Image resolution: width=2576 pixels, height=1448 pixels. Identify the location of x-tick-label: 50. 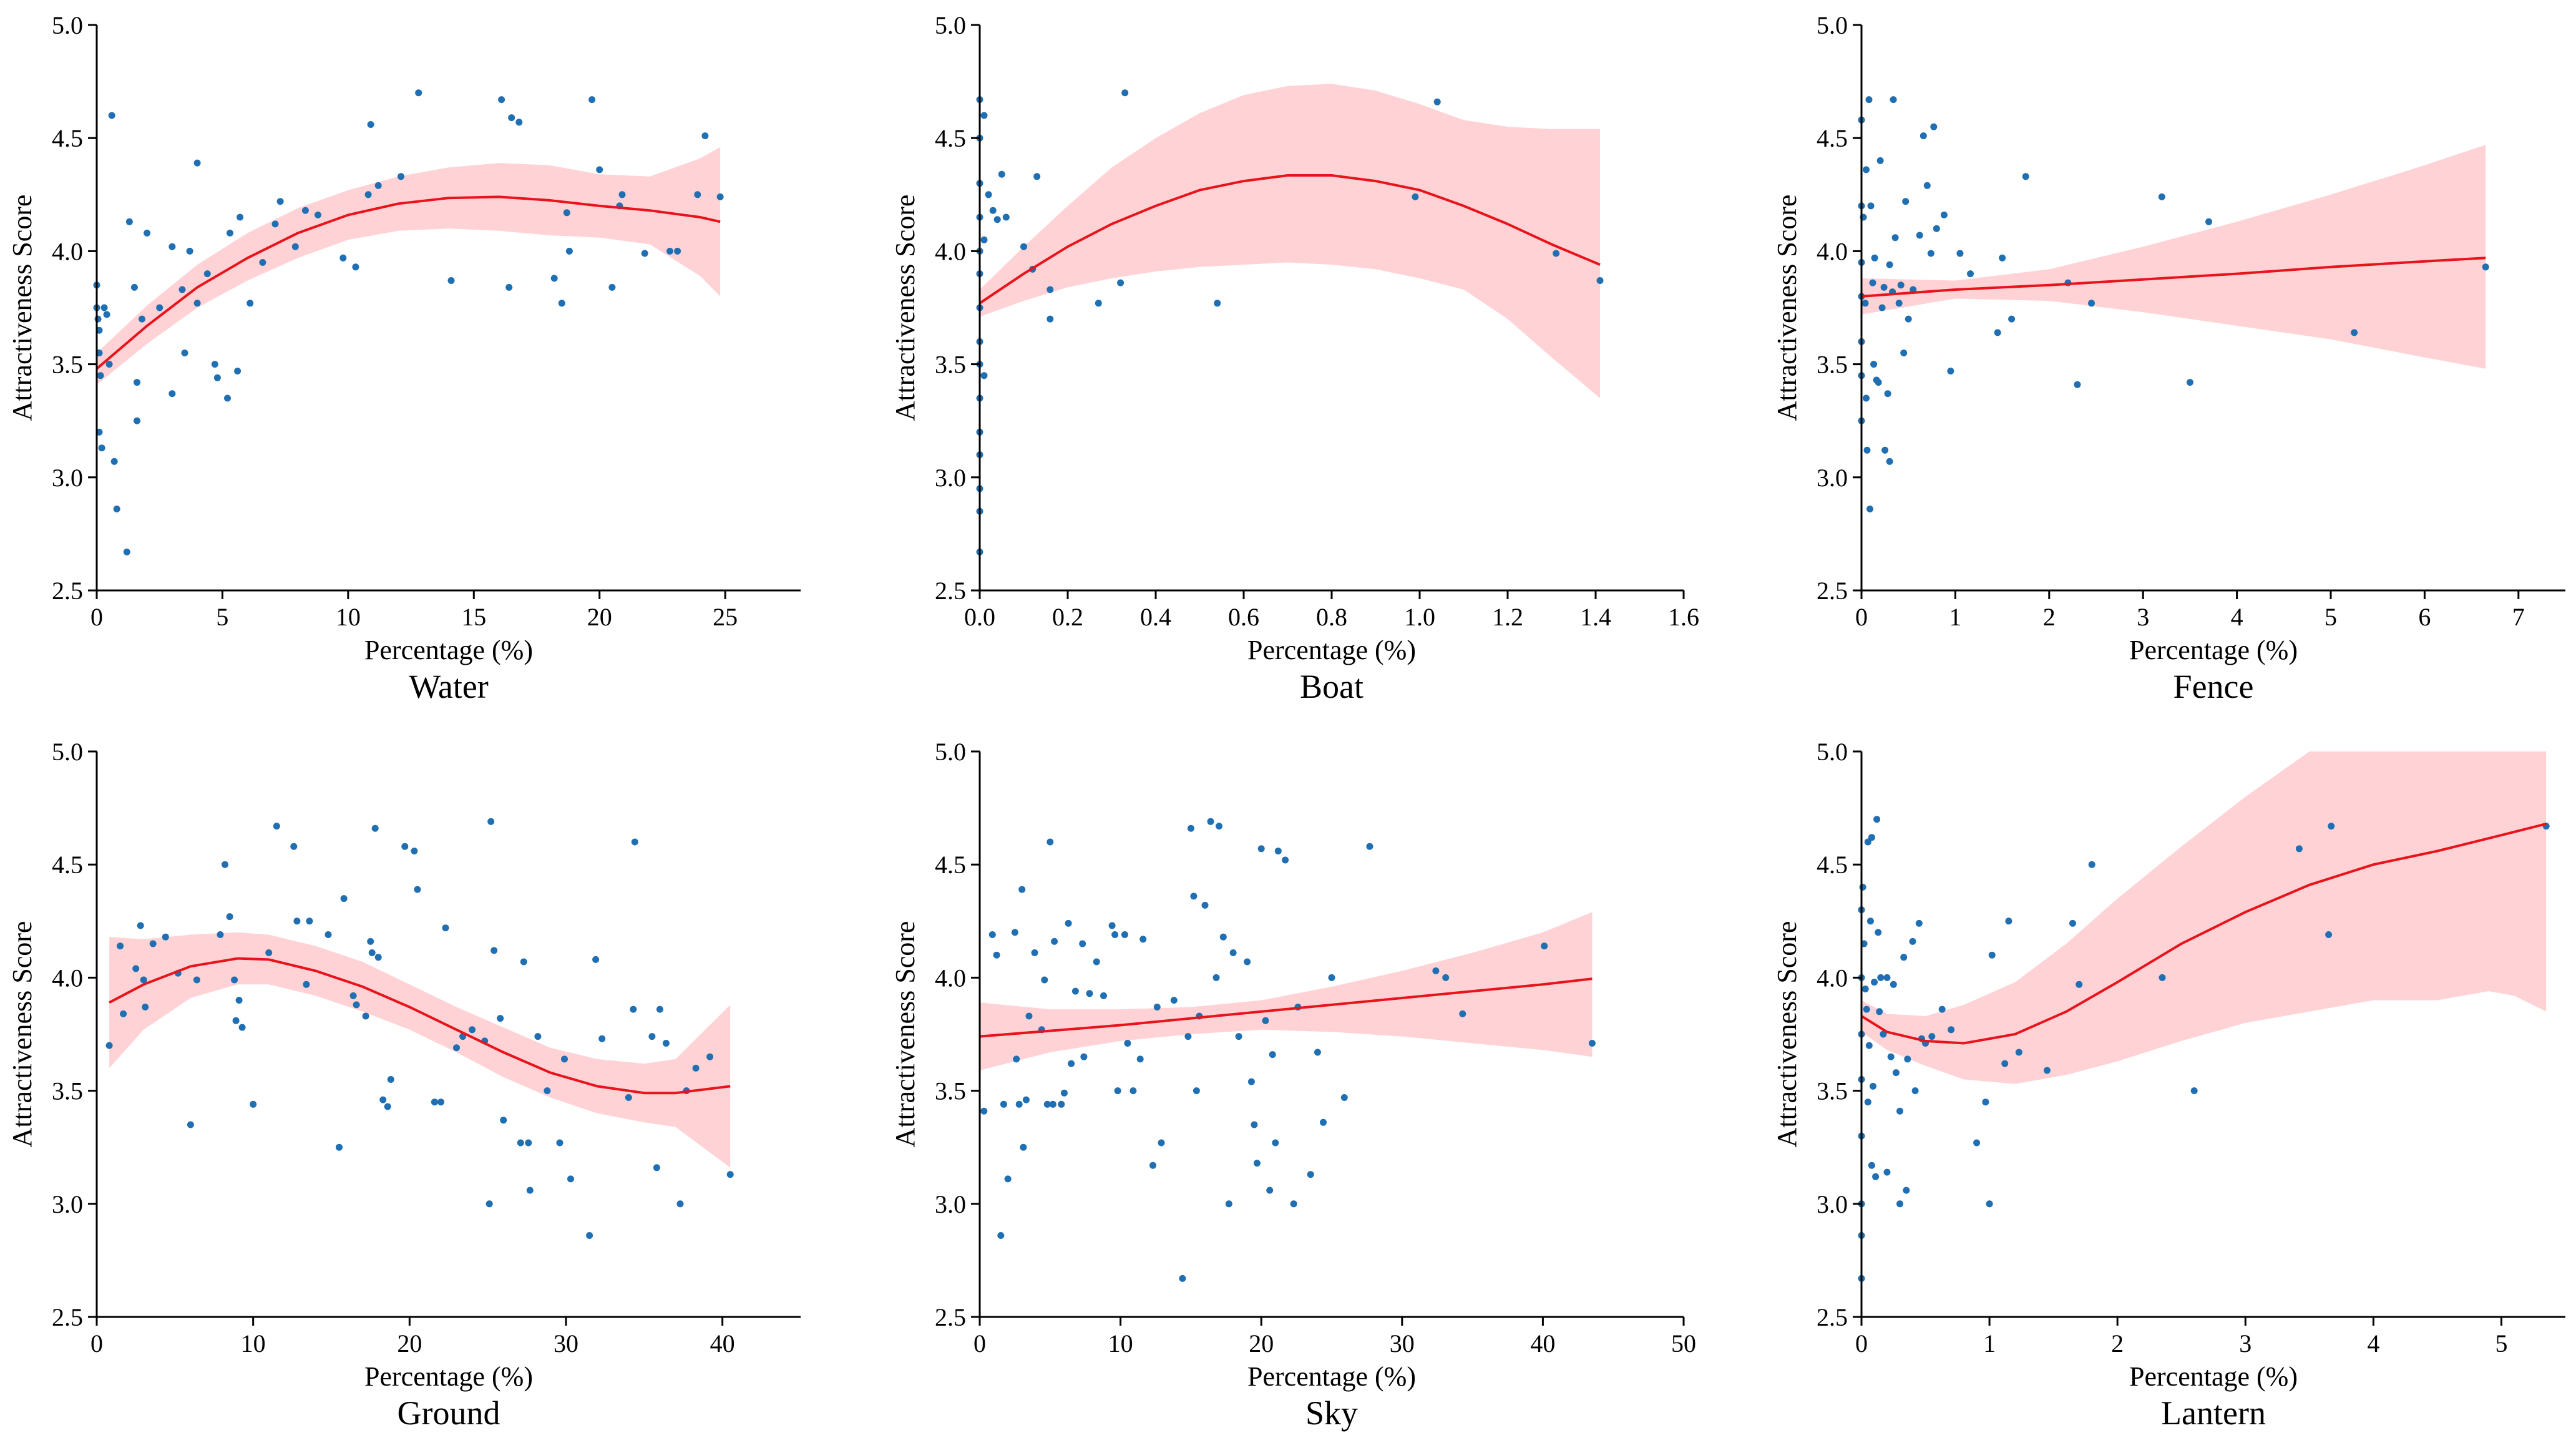
(1683, 1343).